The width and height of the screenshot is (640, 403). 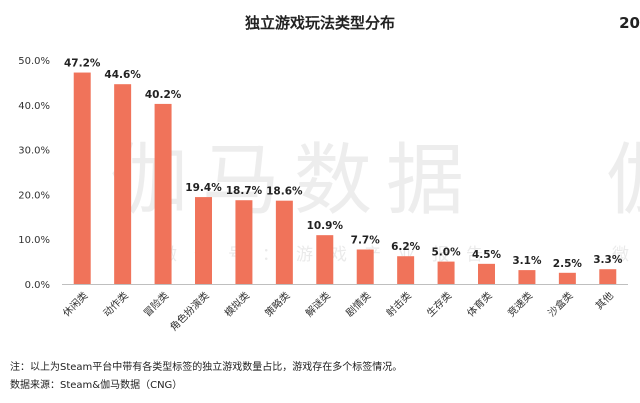 What do you see at coordinates (319, 23) in the screenshot?
I see `chart-title: 独立游戏玩法类型分布` at bounding box center [319, 23].